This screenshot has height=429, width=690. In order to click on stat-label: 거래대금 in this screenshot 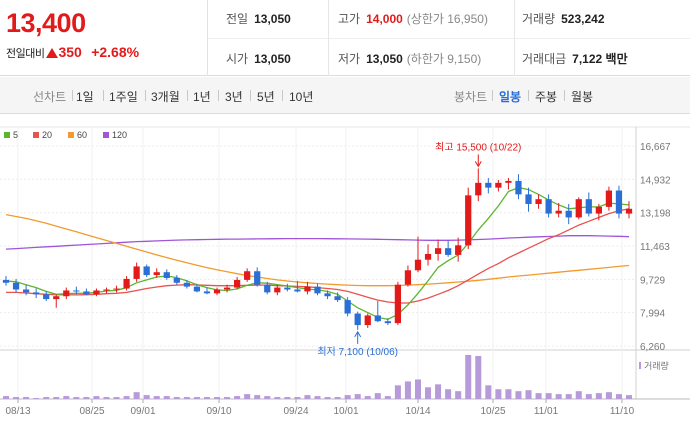, I will do `click(544, 59)`.